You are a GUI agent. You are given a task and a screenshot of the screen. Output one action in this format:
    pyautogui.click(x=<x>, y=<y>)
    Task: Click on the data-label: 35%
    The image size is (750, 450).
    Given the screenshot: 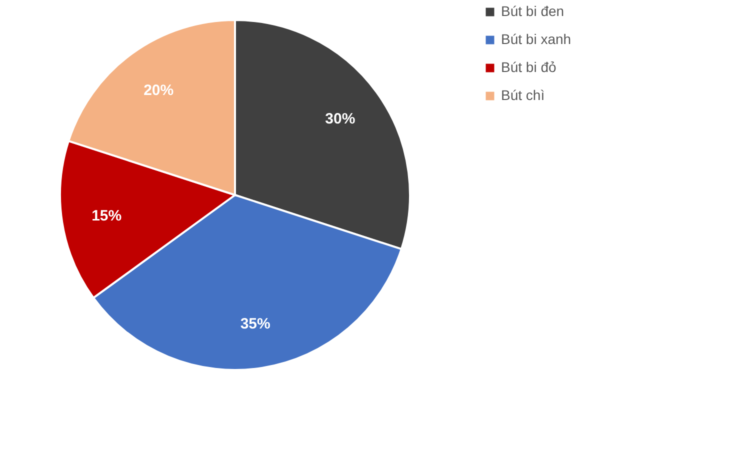 What is the action you would take?
    pyautogui.click(x=255, y=323)
    